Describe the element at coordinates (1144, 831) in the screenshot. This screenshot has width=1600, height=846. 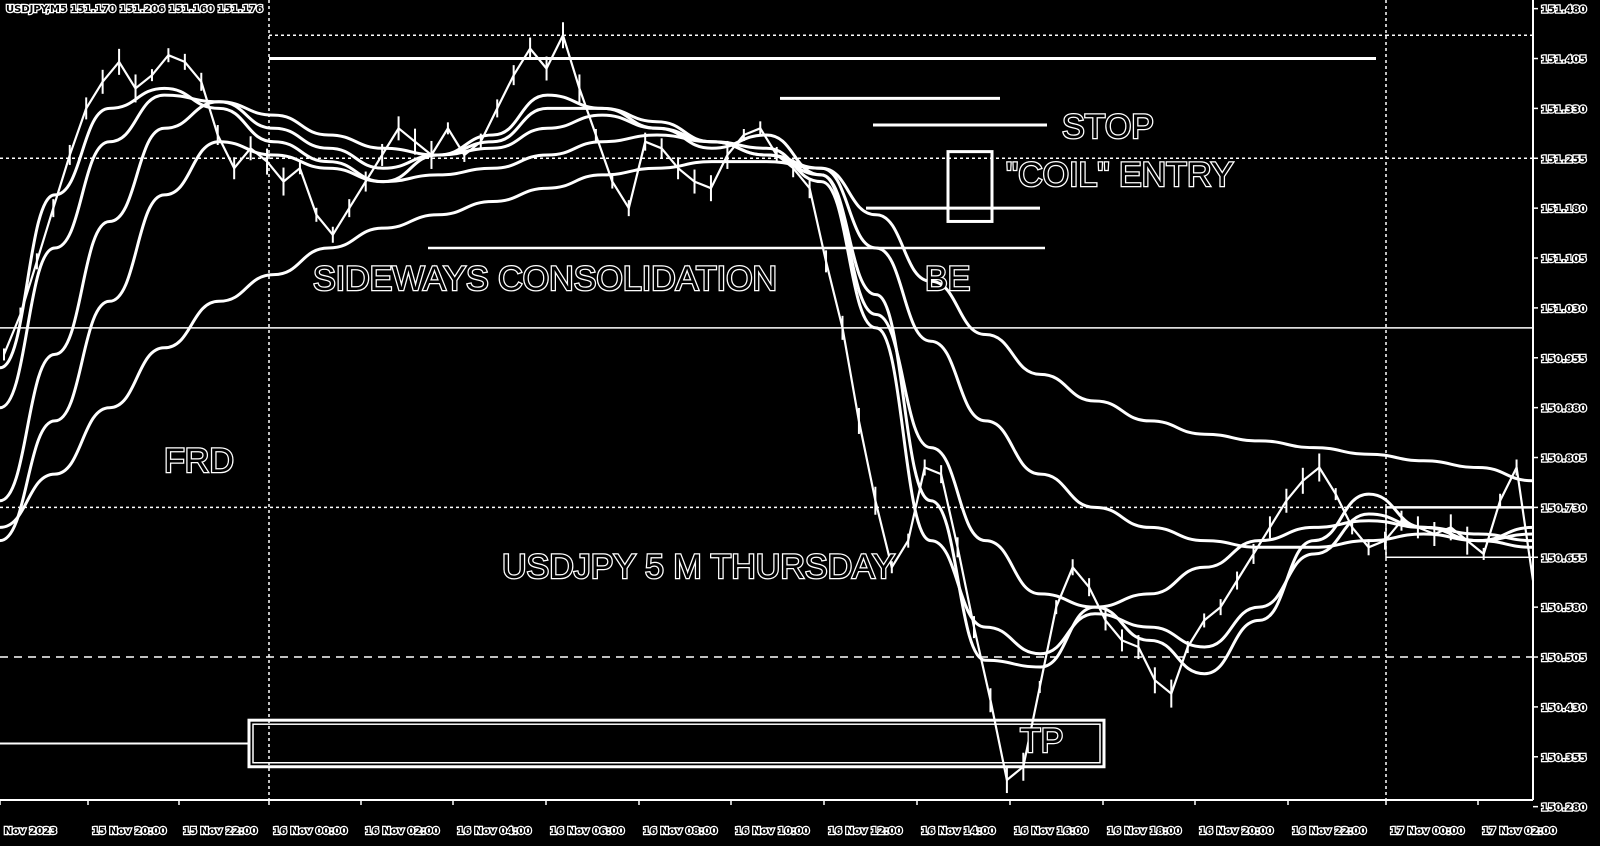
I see `x-tick-label: 16 Nov 18:00` at that location.